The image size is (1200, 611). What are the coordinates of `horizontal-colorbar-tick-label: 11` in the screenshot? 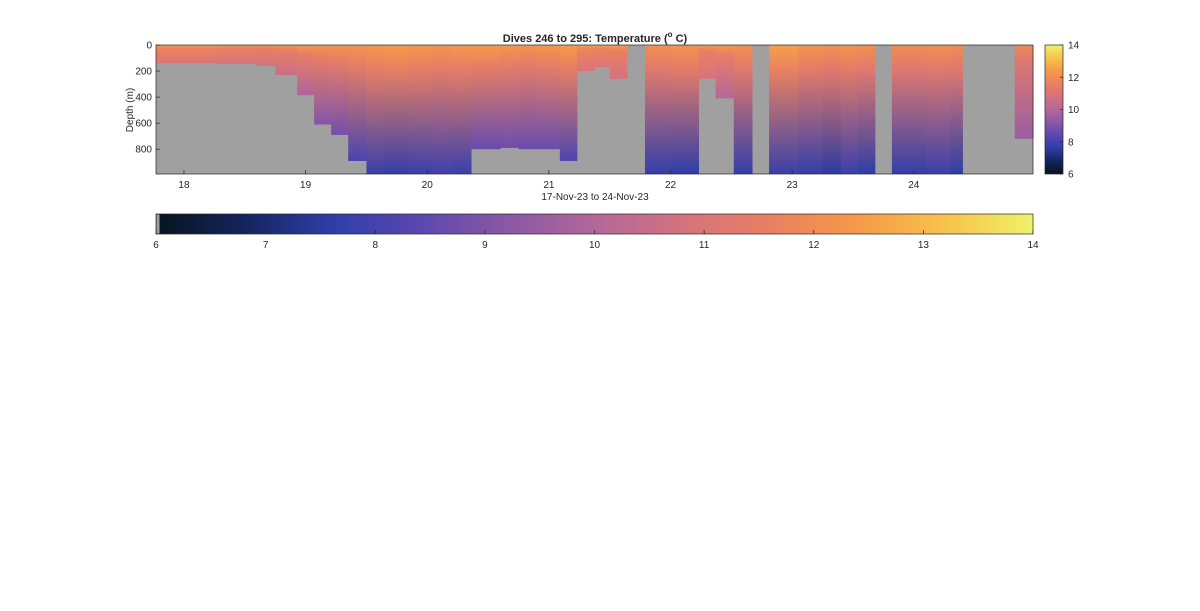 It's located at (704, 245).